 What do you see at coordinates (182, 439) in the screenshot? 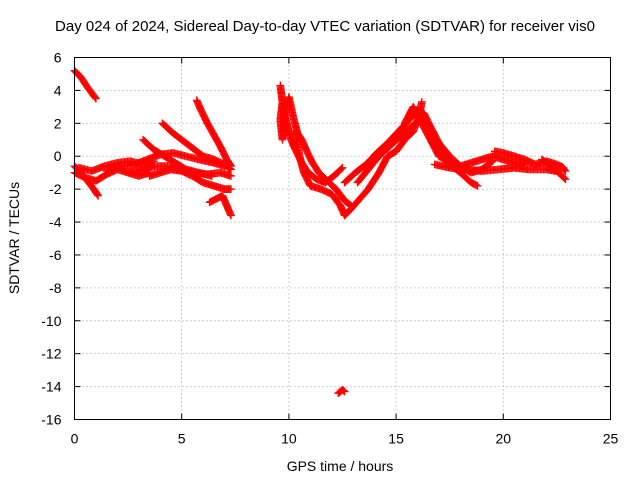
I see `x-tick-label: 5` at bounding box center [182, 439].